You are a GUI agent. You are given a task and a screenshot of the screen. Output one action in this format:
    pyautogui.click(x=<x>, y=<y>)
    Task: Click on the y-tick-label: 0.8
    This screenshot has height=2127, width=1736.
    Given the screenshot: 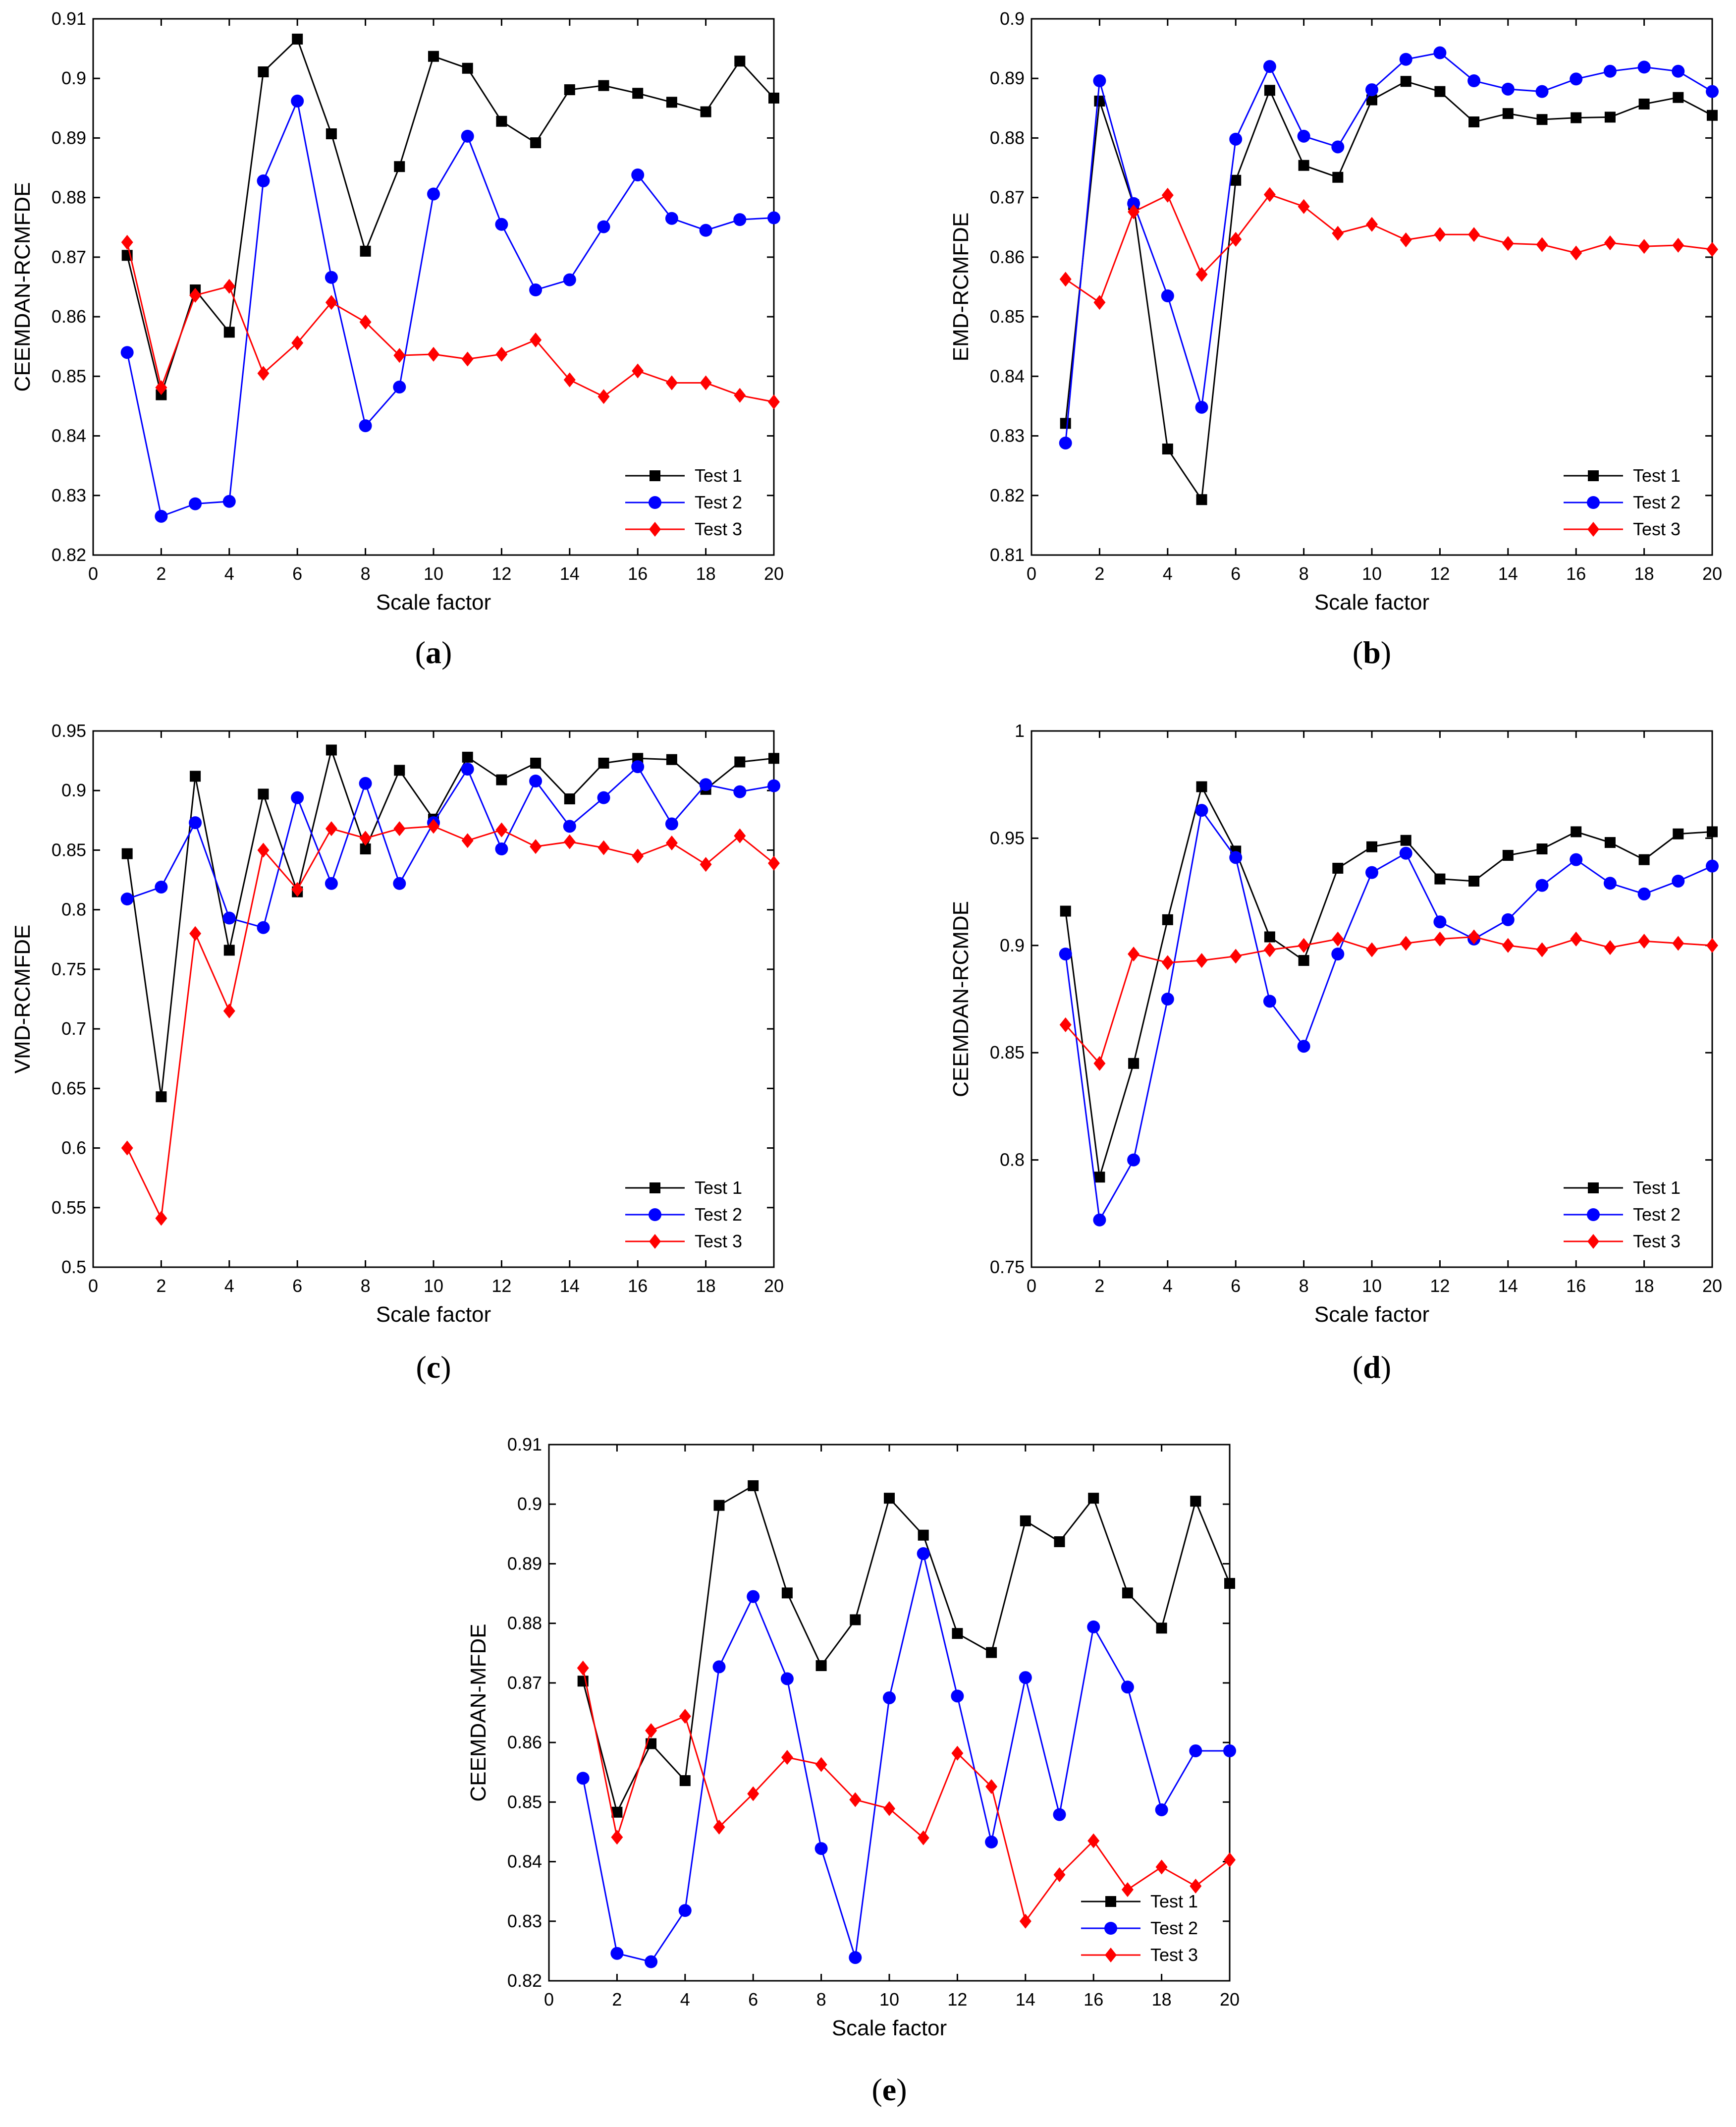 What is the action you would take?
    pyautogui.click(x=1012, y=1160)
    